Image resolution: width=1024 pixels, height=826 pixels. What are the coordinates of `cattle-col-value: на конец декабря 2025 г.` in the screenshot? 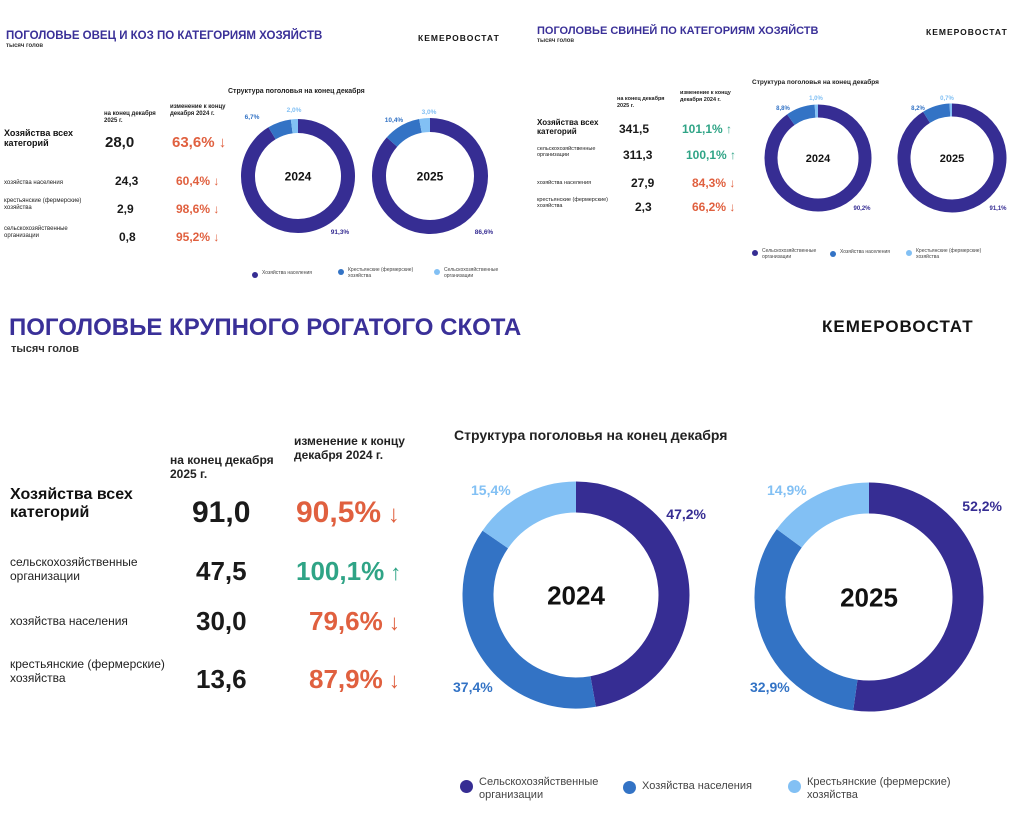 It's located at (222, 467).